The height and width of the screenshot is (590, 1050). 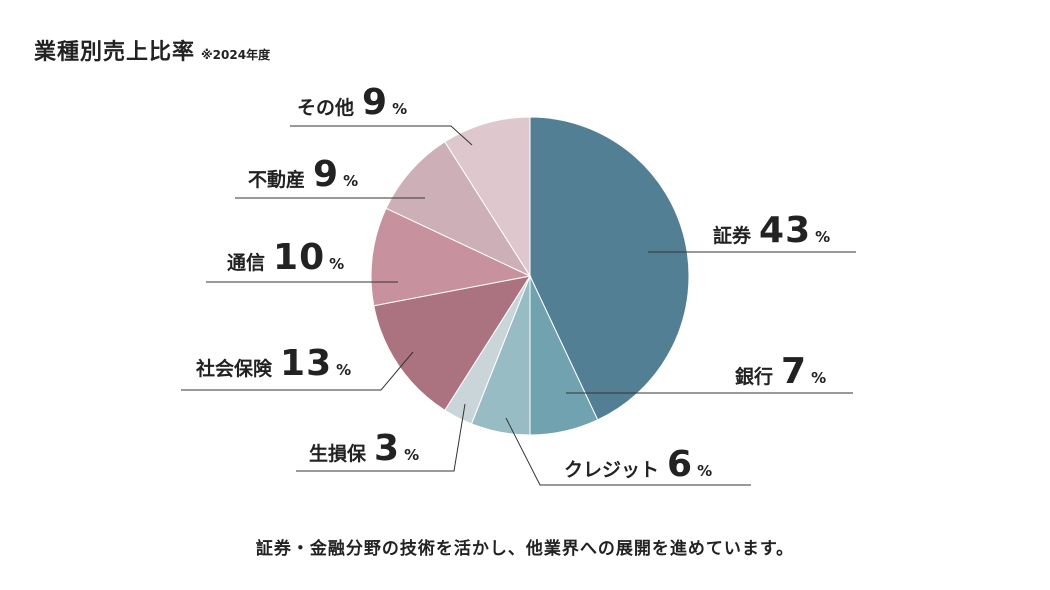 I want to click on slice-label-value: 10, so click(x=299, y=257).